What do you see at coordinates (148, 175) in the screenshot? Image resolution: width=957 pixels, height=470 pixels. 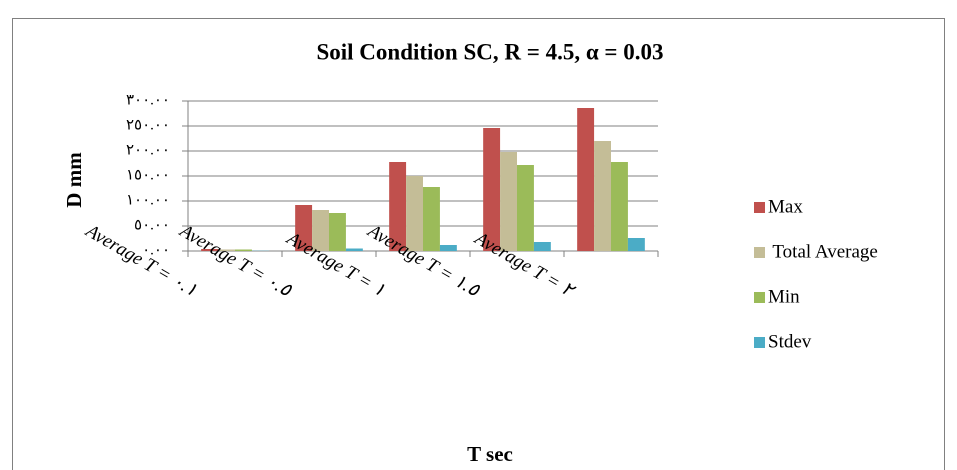 I see `y-tick-label: ١٥٠.٠٠` at bounding box center [148, 175].